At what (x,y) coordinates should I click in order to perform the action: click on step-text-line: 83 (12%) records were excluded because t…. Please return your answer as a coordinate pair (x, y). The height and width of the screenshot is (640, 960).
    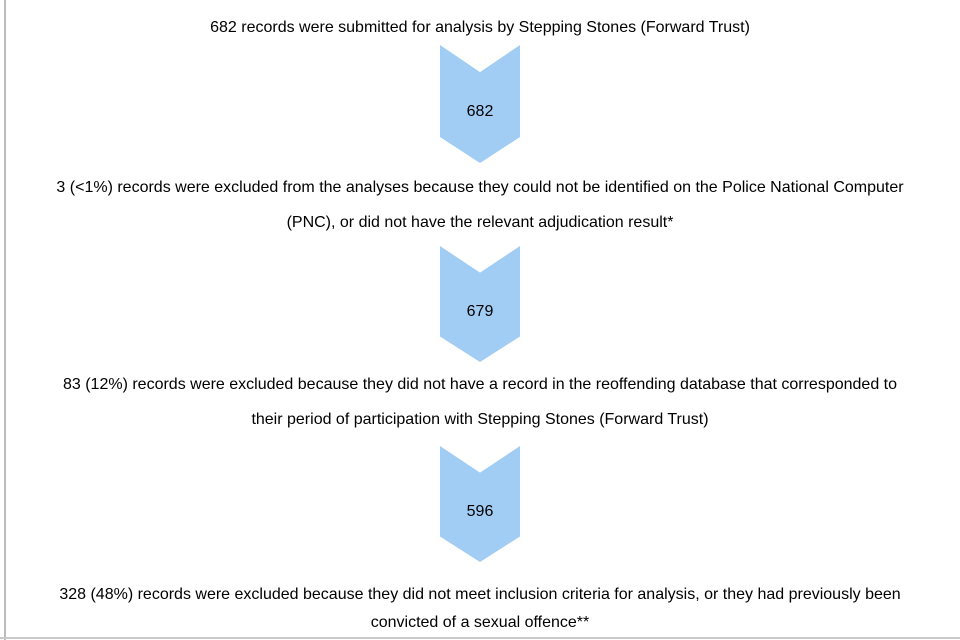
    Looking at the image, I should click on (480, 384).